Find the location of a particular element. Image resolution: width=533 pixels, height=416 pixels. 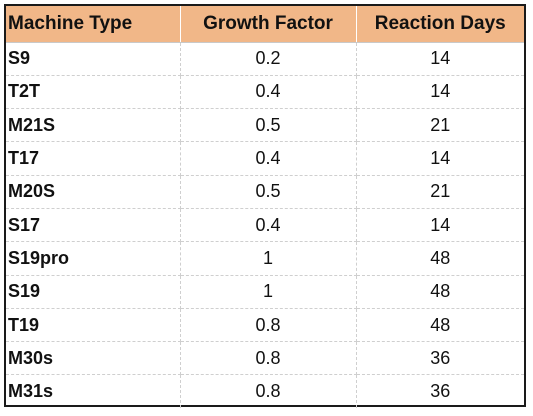

table-row: S9 0.2 14 is located at coordinates (265, 59).